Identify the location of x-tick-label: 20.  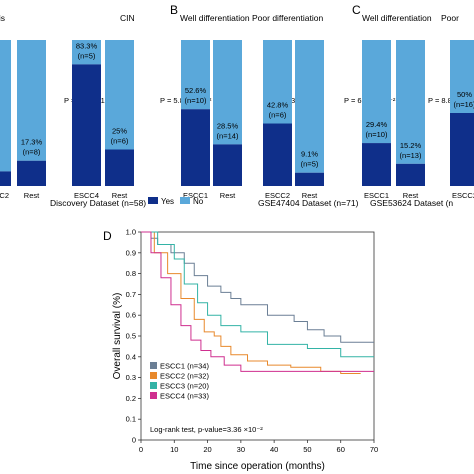
(207, 449).